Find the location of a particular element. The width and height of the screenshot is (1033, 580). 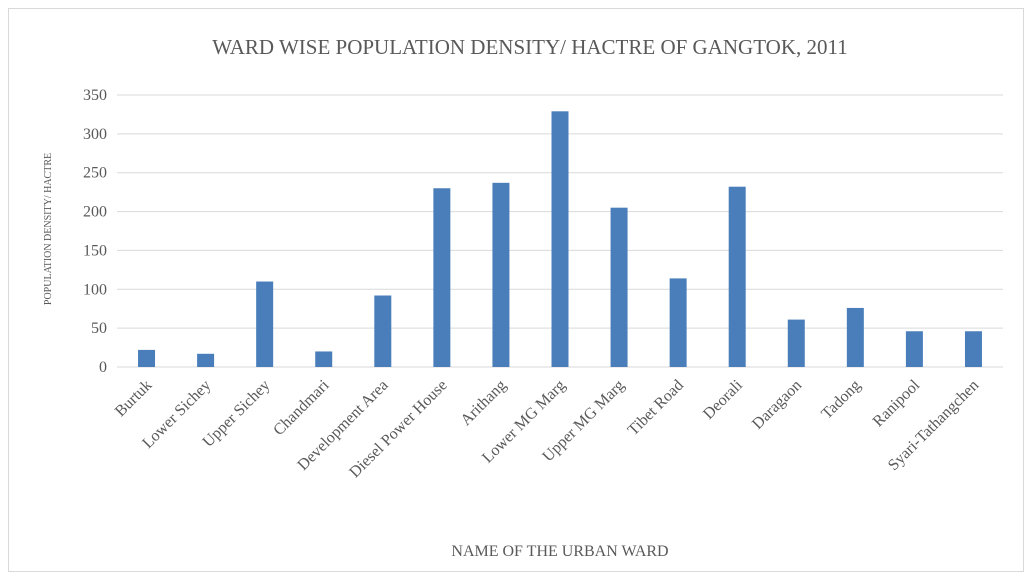

y-tick-label: 350 is located at coordinates (95, 95).